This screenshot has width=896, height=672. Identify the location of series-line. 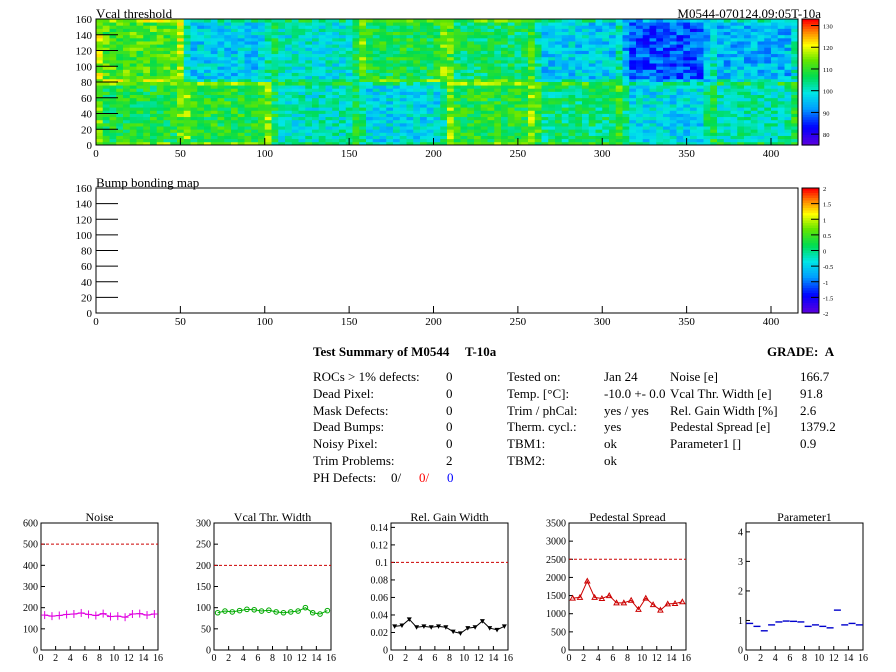
(627, 595).